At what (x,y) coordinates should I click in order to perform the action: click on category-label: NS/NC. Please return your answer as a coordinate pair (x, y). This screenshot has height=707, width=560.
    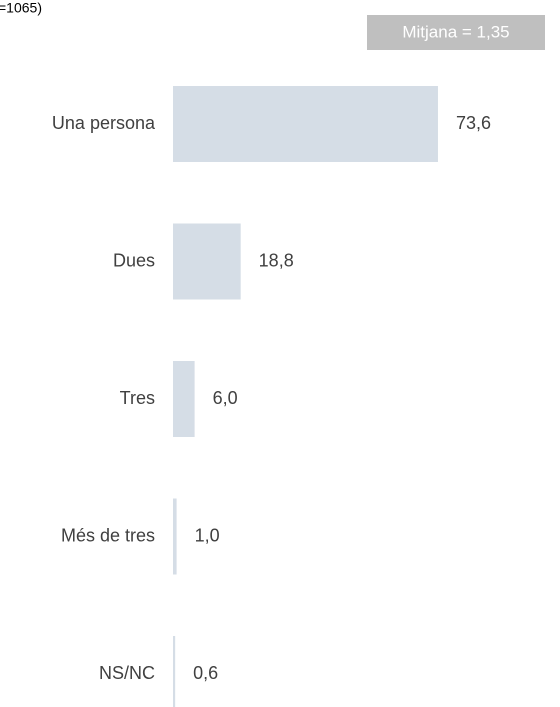
    Looking at the image, I should click on (127, 673).